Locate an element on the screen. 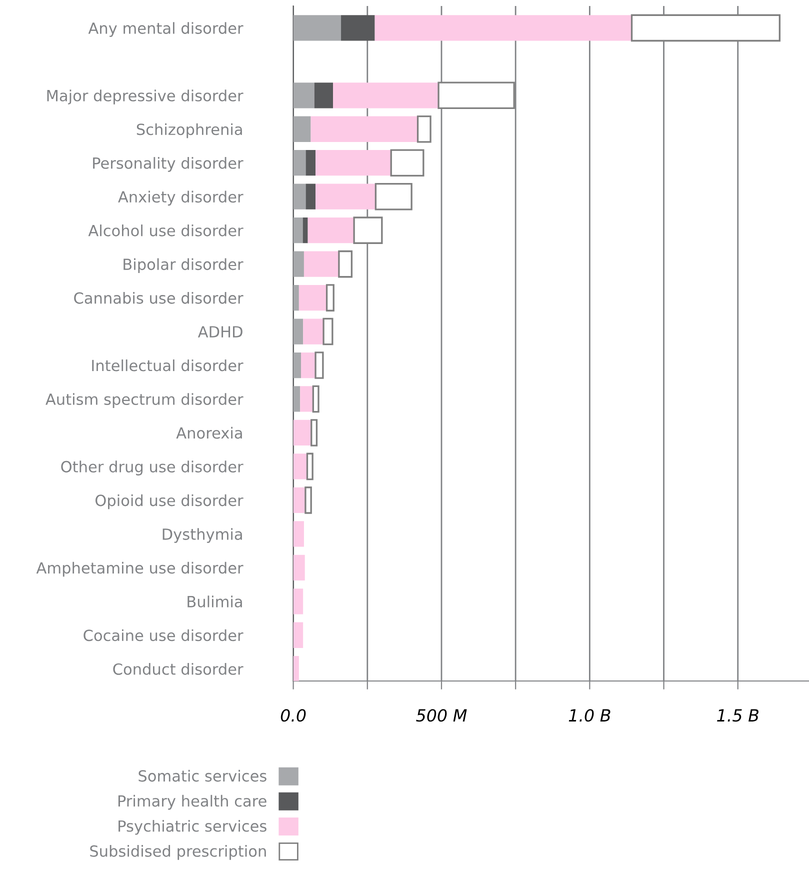 This screenshot has height=872, width=809. y-tick-label: Opioid use disorder is located at coordinates (170, 502).